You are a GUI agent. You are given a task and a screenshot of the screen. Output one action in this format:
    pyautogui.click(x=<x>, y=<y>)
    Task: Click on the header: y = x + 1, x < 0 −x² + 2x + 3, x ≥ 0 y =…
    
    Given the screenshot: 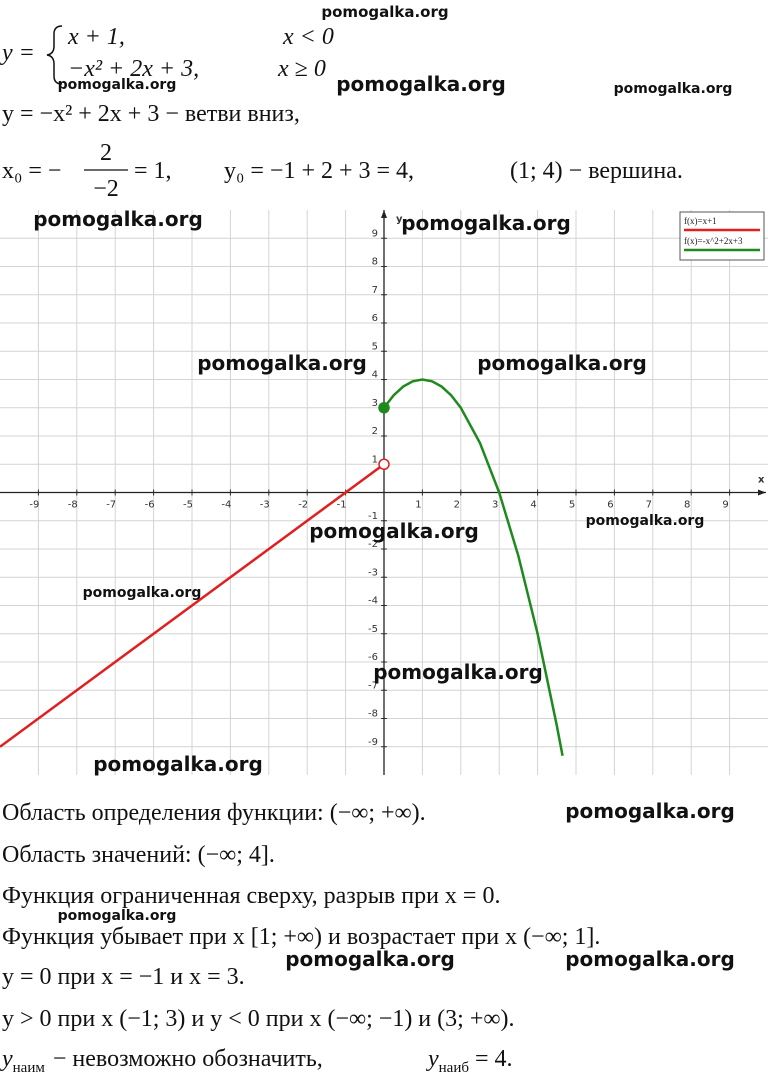 What is the action you would take?
    pyautogui.click(x=341, y=113)
    